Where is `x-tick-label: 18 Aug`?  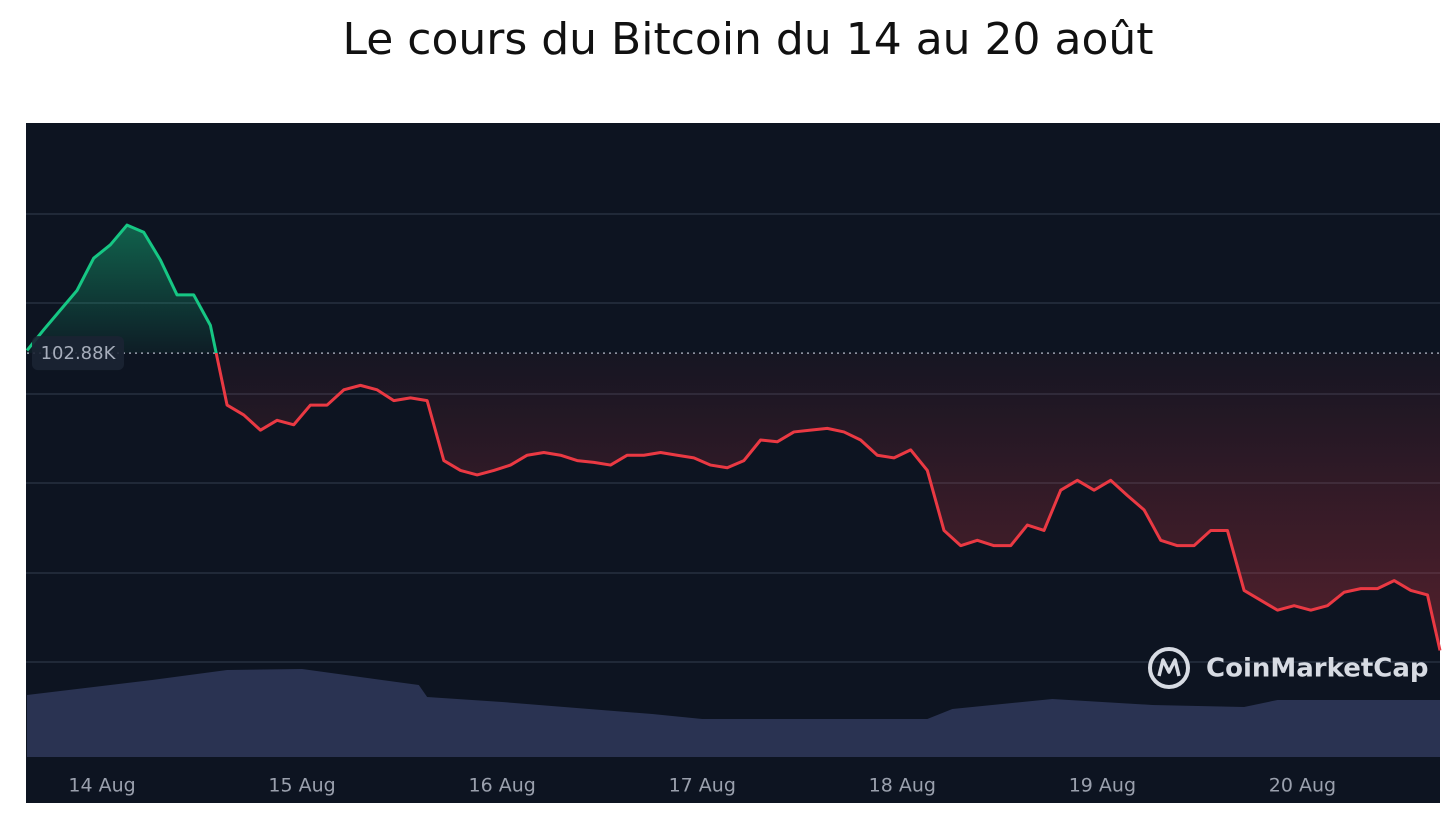
x-tick-label: 18 Aug is located at coordinates (902, 786).